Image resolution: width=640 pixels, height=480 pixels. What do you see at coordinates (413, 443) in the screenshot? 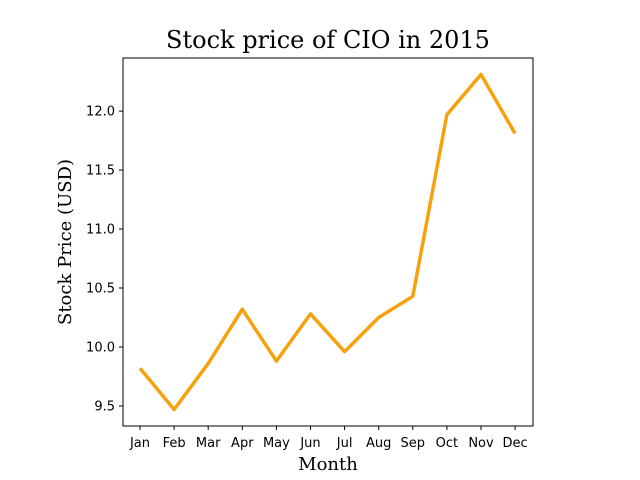
I see `x-tick-label: Sep` at bounding box center [413, 443].